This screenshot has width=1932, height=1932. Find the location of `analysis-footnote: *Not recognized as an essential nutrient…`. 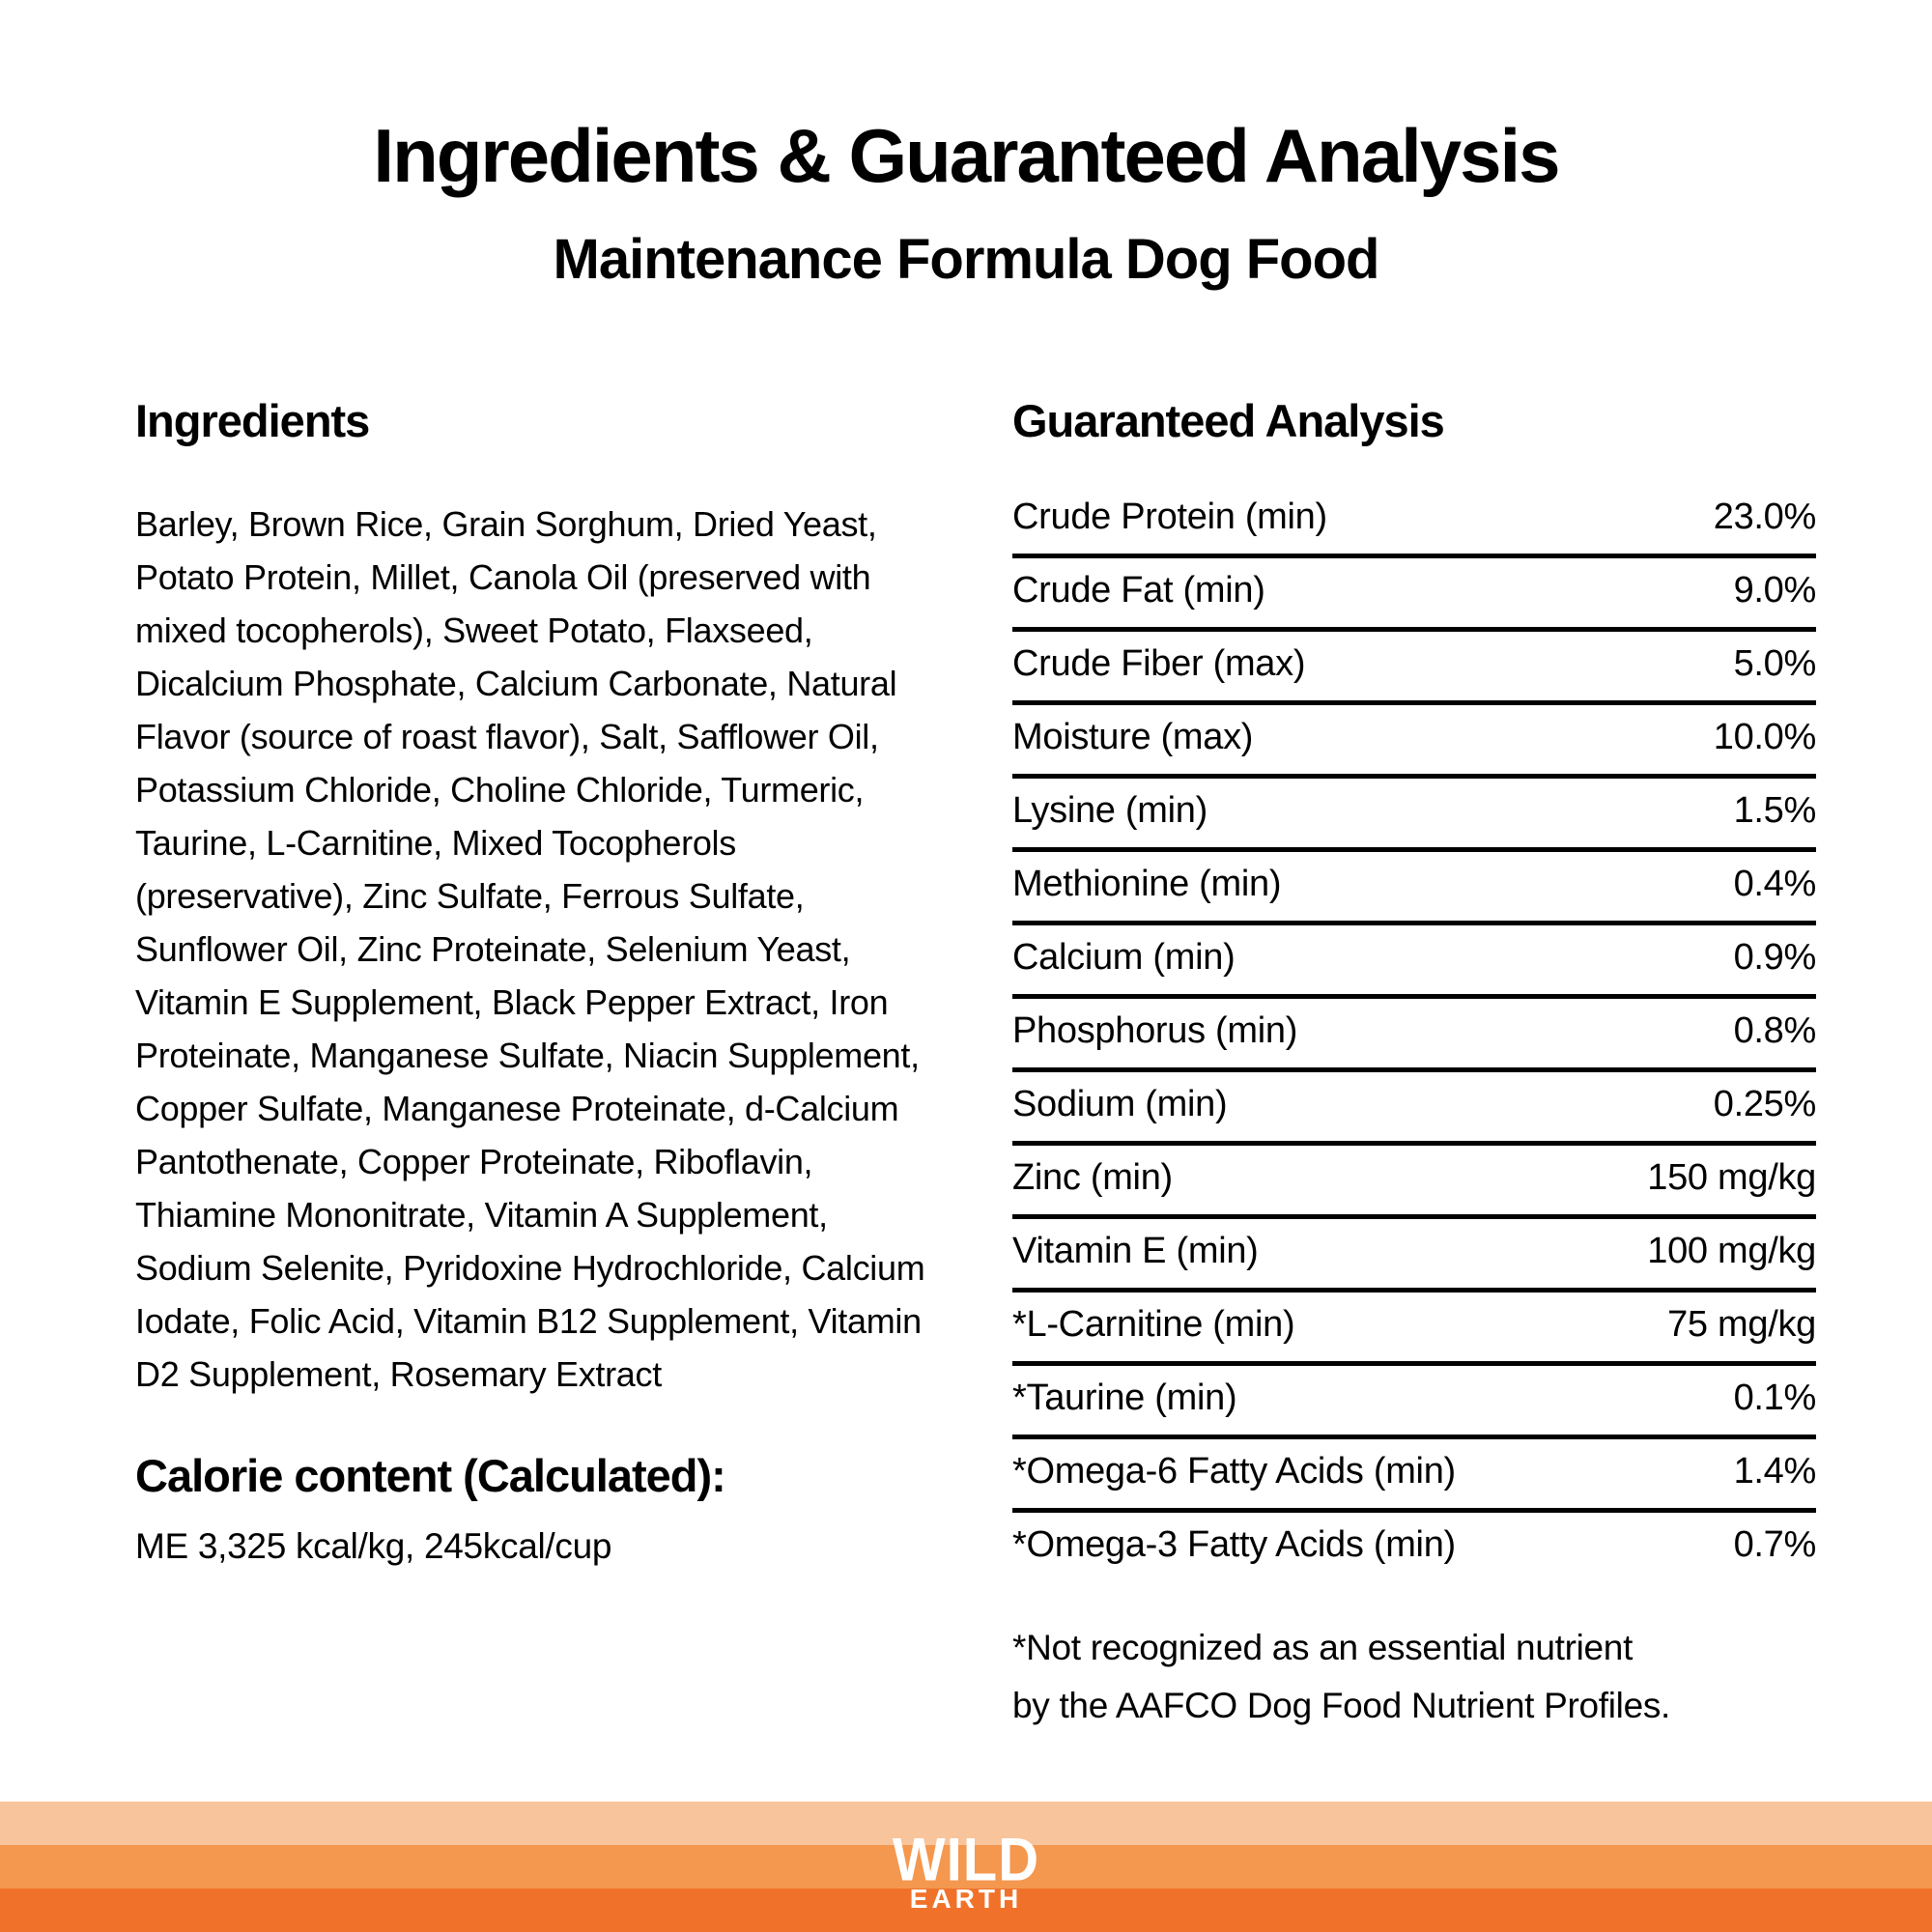

analysis-footnote: *Not recognized as an essential nutrient… is located at coordinates (1414, 1677).